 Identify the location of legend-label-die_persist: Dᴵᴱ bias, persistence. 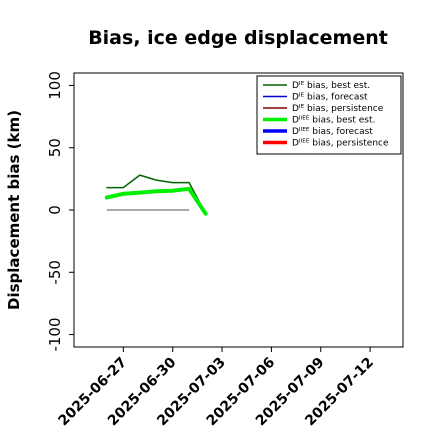
(338, 109).